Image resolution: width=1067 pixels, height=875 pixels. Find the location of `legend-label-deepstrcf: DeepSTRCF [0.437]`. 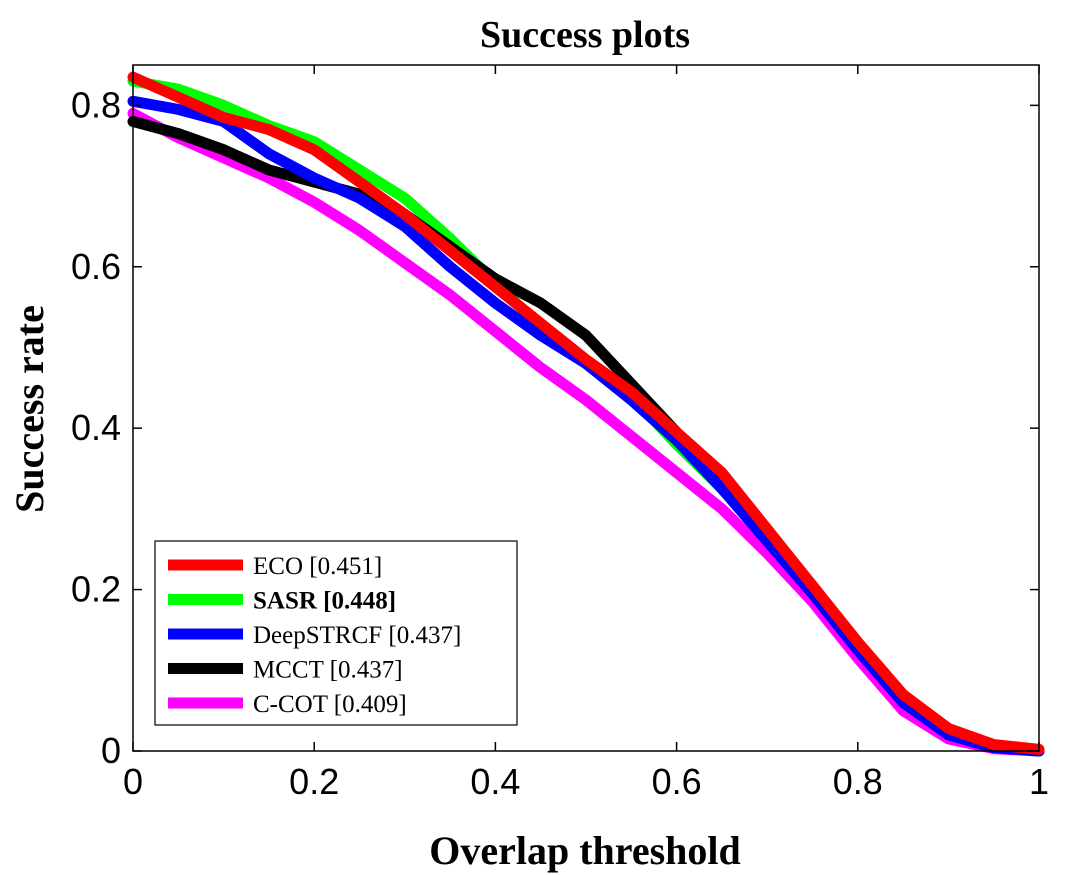

legend-label-deepstrcf: DeepSTRCF [0.437] is located at coordinates (357, 635).